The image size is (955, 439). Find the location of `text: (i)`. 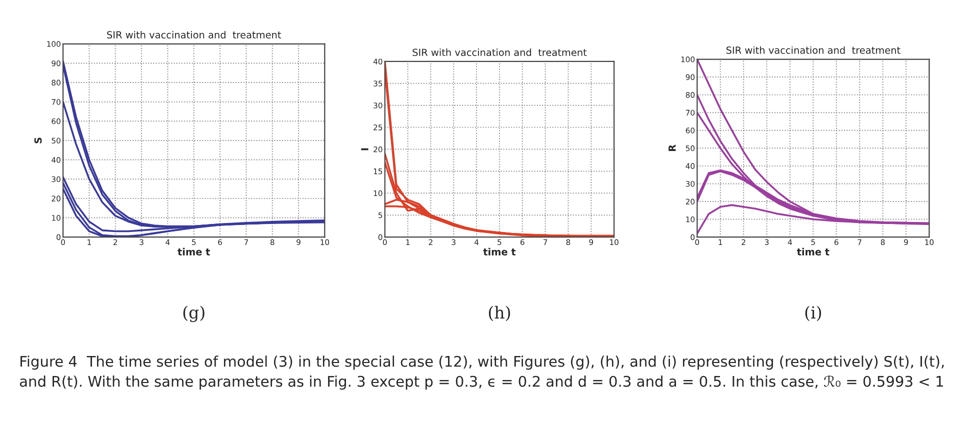

text: (i) is located at coordinates (813, 314).